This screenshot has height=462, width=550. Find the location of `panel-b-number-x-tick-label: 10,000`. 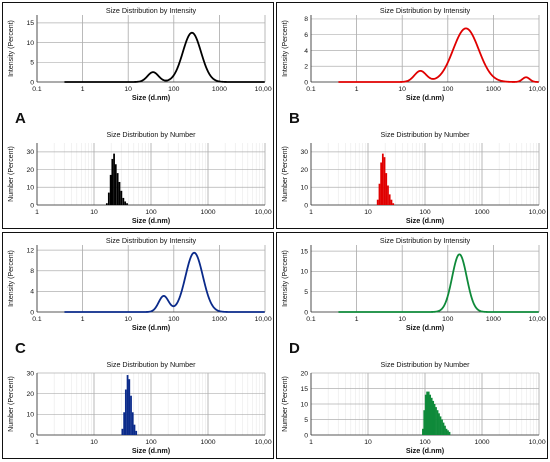

panel-b-number-x-tick-label: 10,000 is located at coordinates (537, 212).